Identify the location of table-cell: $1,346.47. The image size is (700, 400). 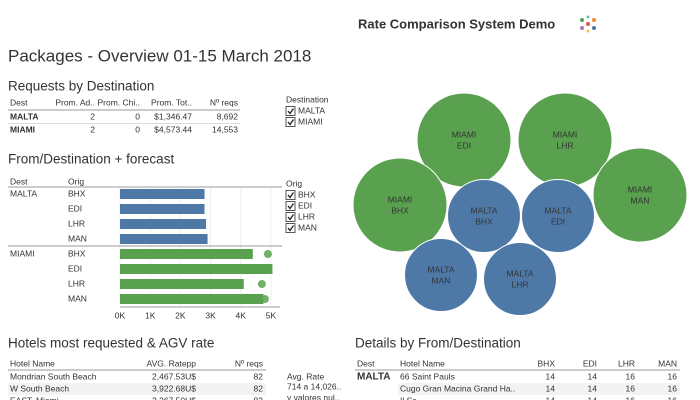
(173, 116).